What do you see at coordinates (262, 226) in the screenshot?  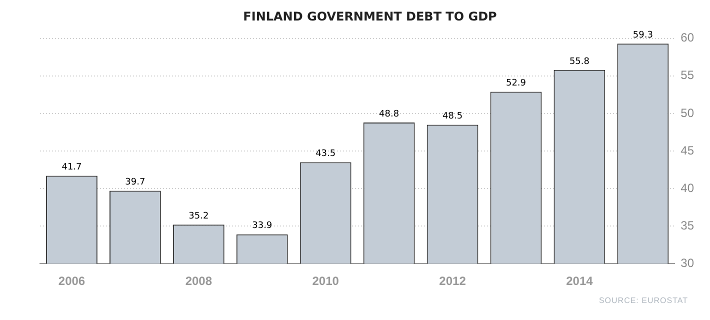 I see `data-label: 33.9` at bounding box center [262, 226].